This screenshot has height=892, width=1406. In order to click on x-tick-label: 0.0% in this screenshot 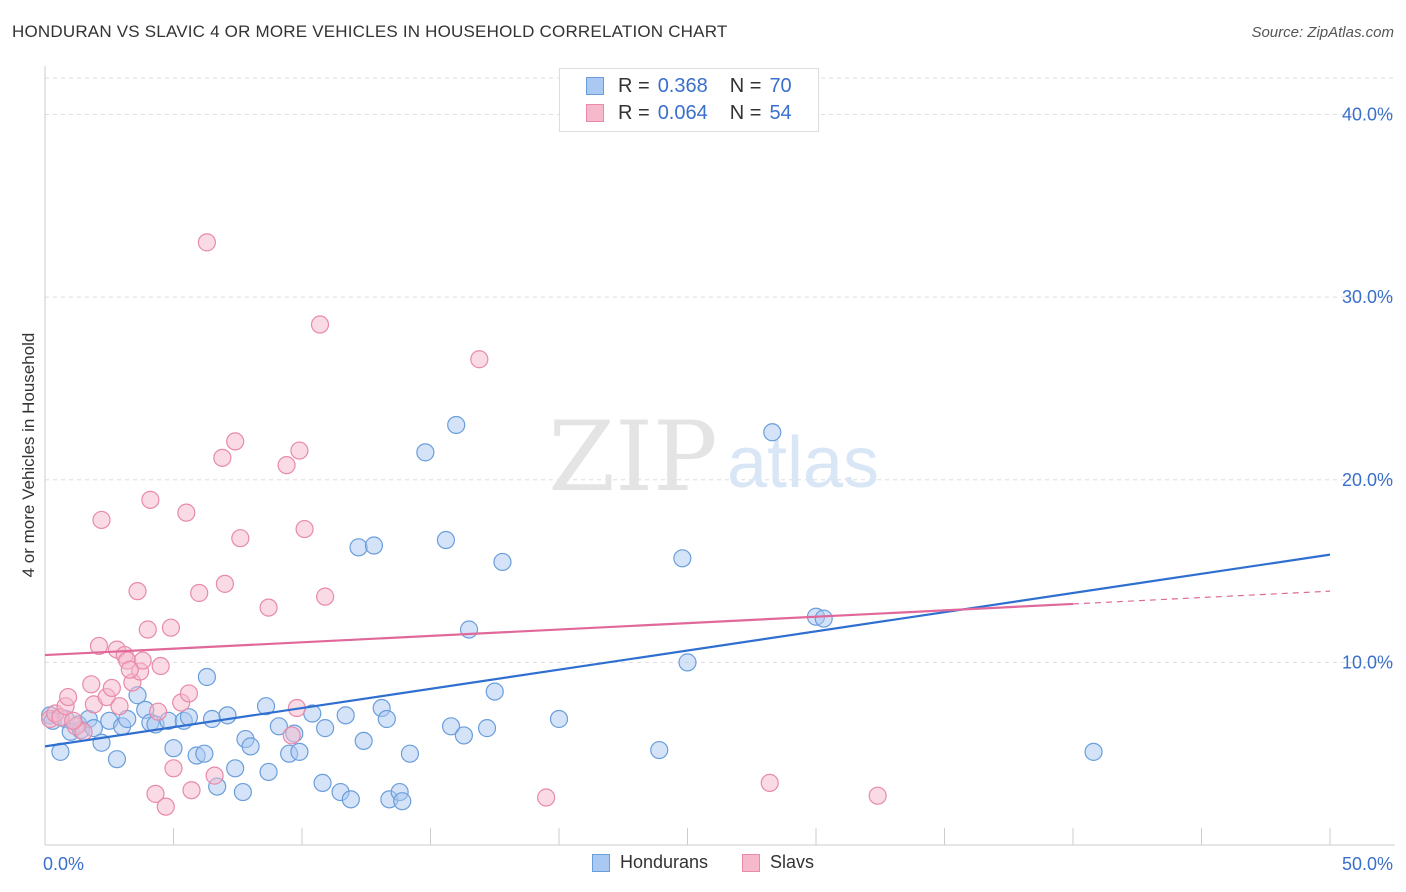, I will do `click(63, 864)`.